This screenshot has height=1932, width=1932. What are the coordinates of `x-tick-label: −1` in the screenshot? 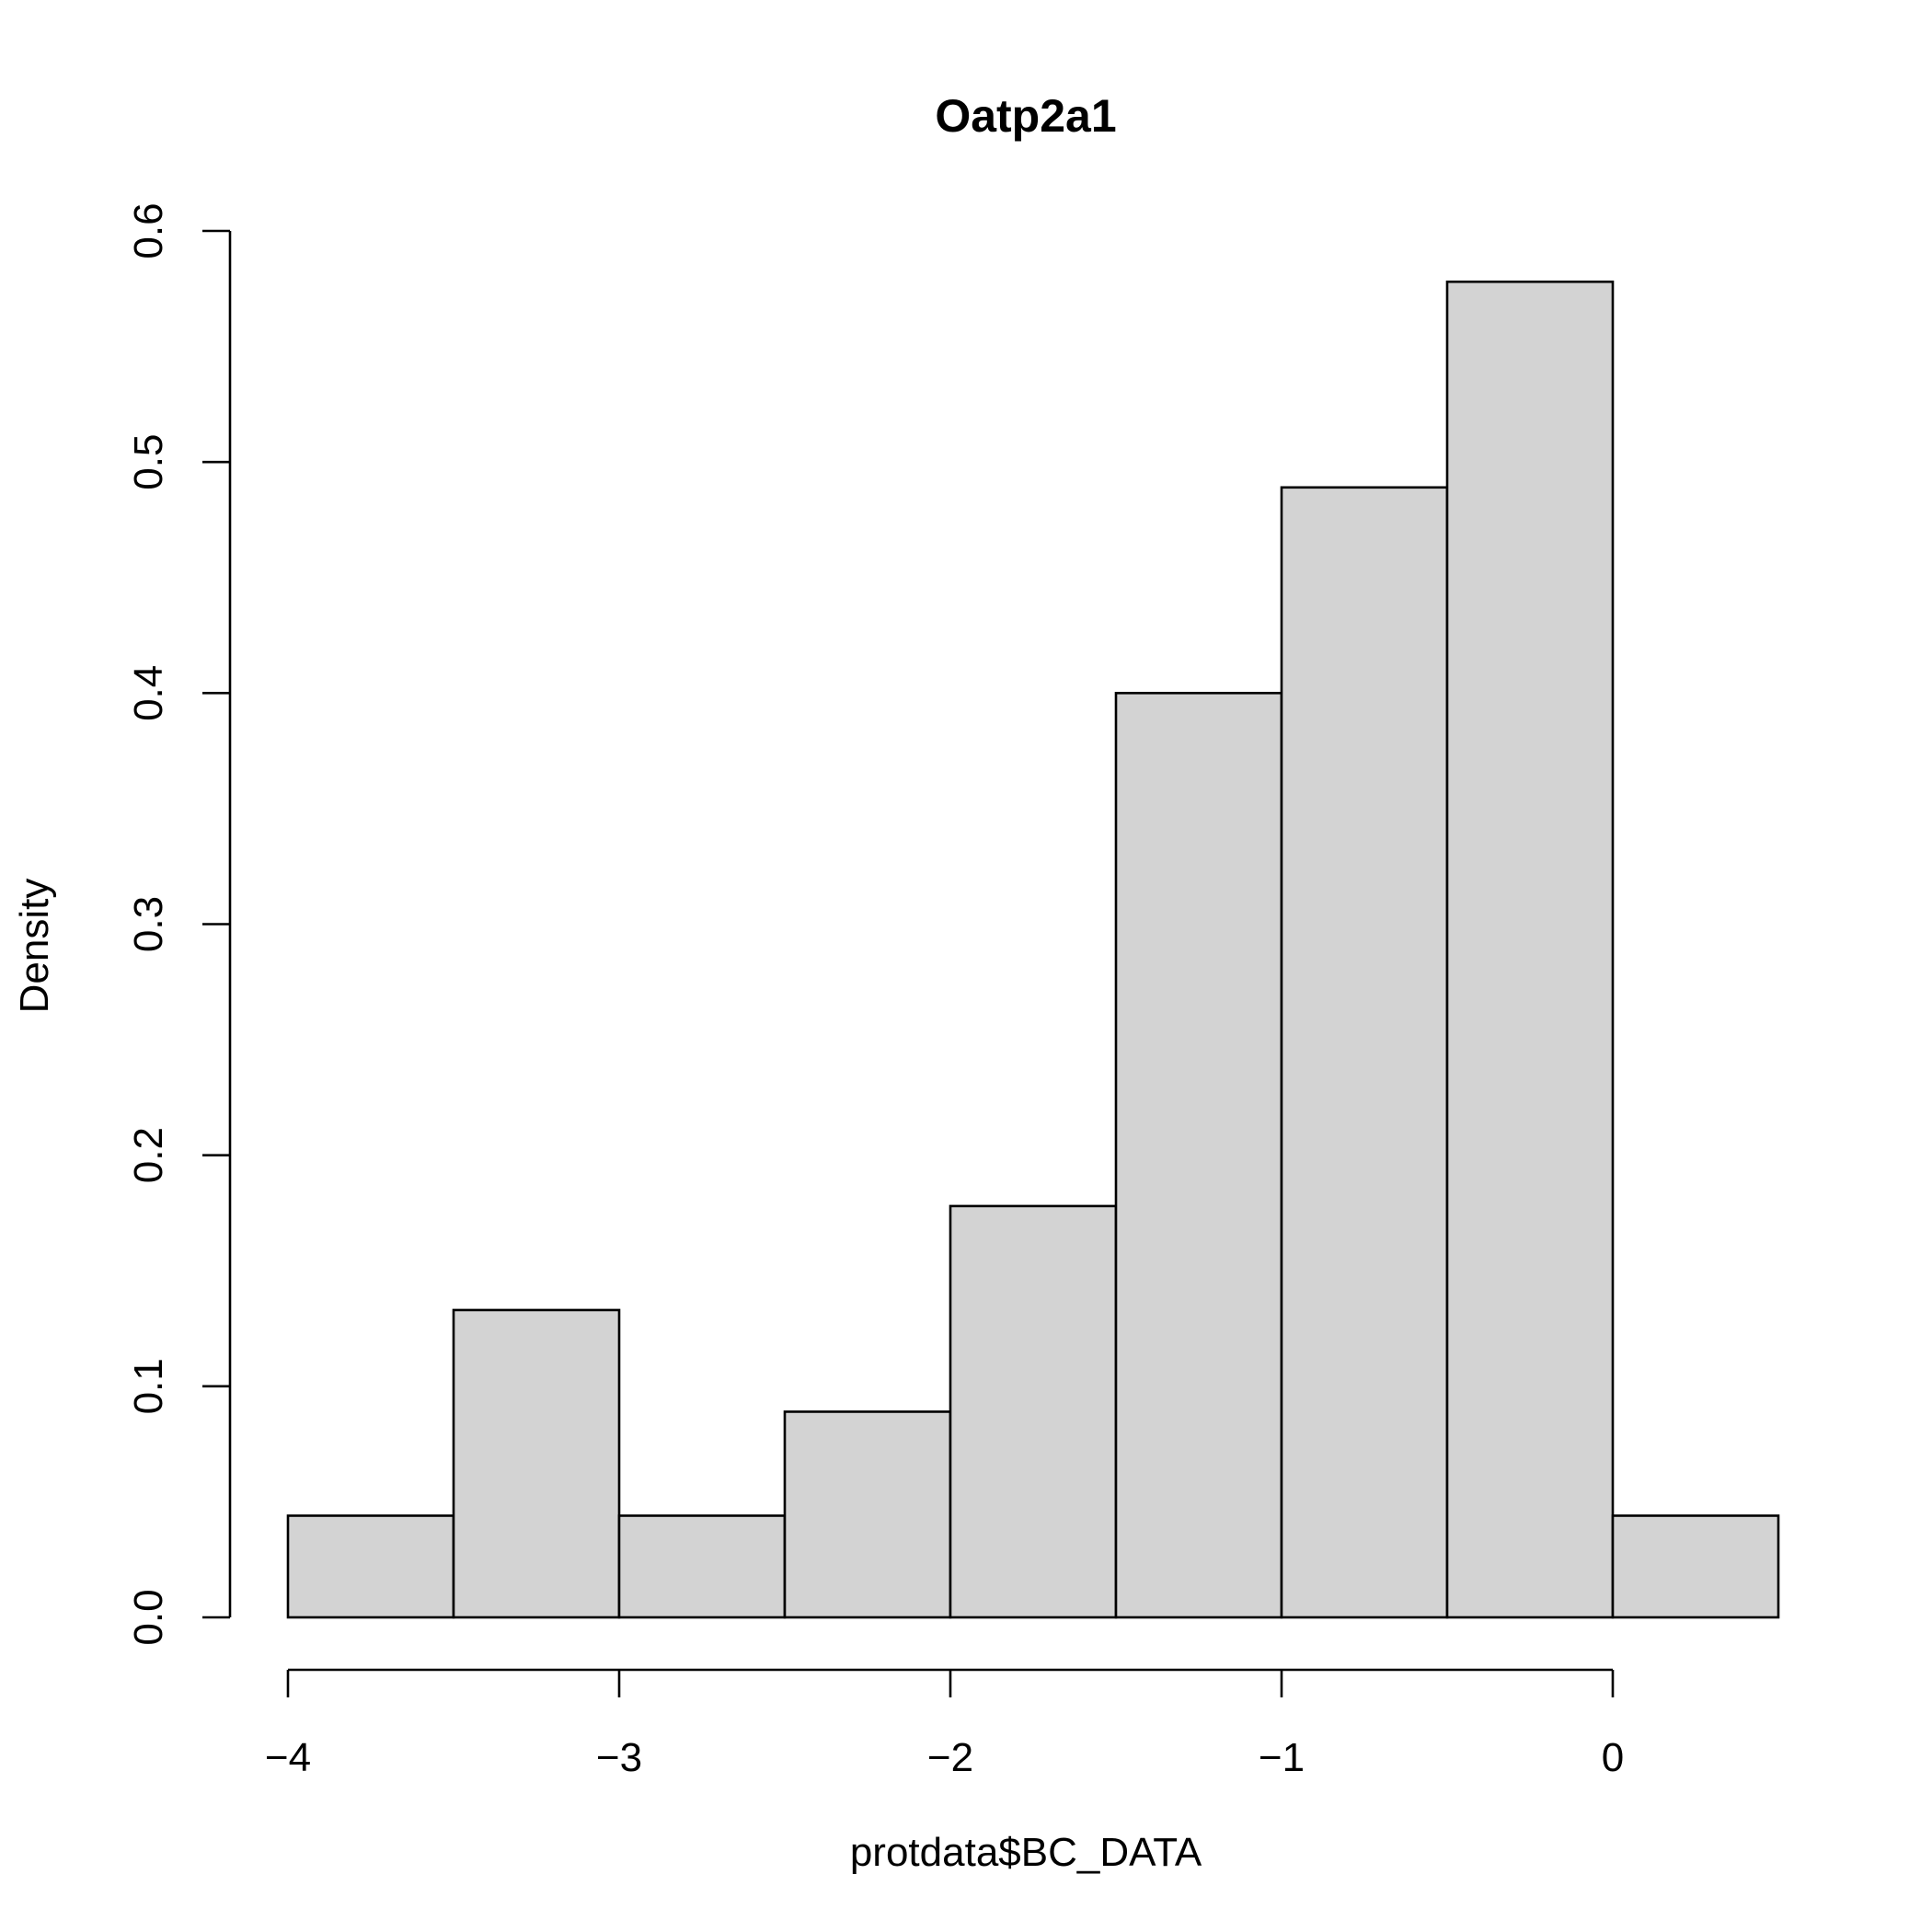 It's located at (1282, 1757).